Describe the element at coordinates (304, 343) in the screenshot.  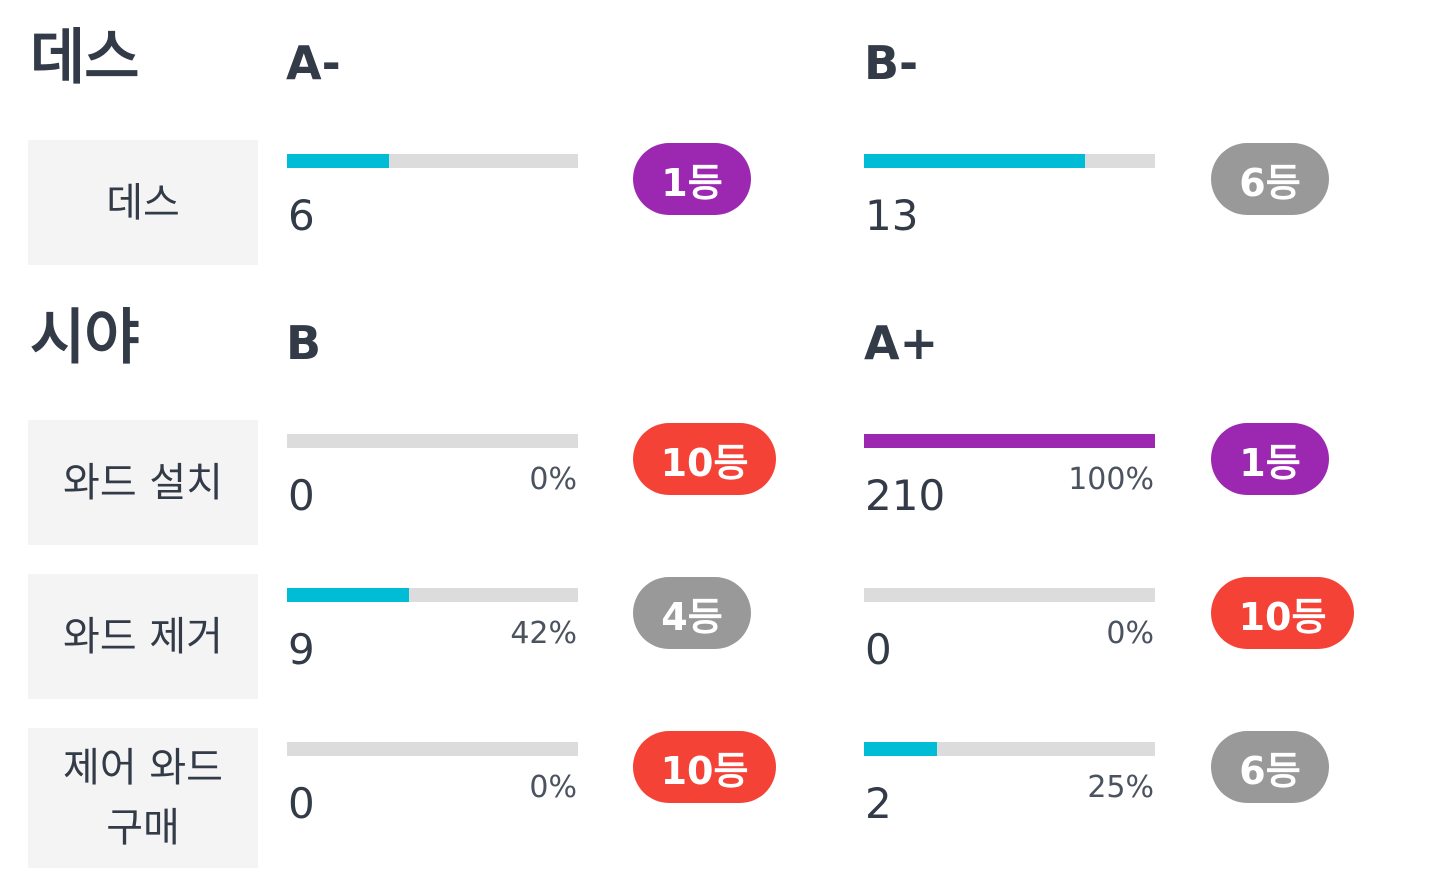
I see `grade-player1-vision: B` at that location.